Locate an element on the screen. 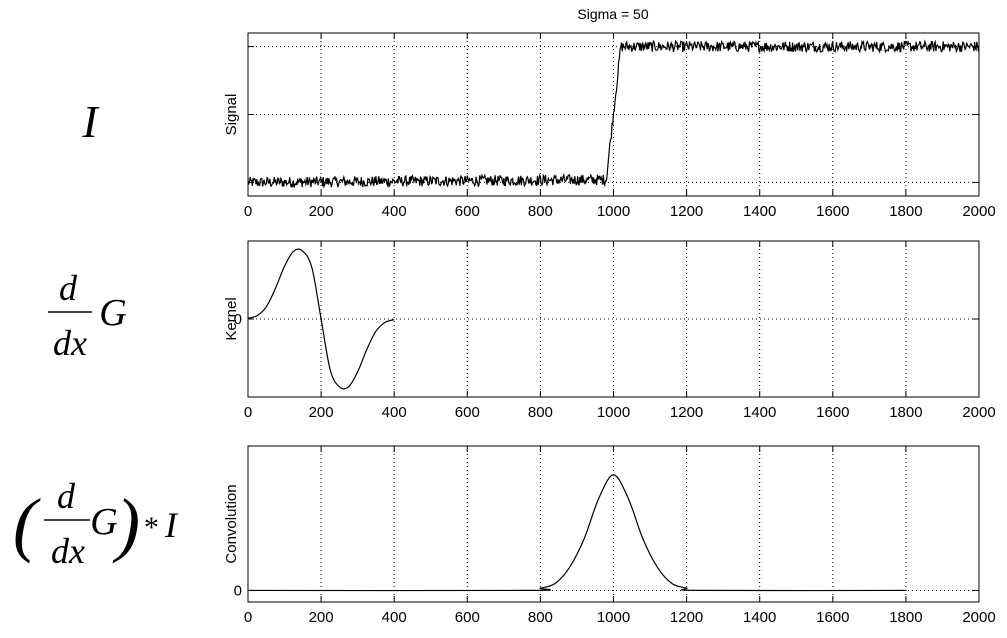 The height and width of the screenshot is (638, 1007). math-label-kernel: d dx G is located at coordinates (87, 315).